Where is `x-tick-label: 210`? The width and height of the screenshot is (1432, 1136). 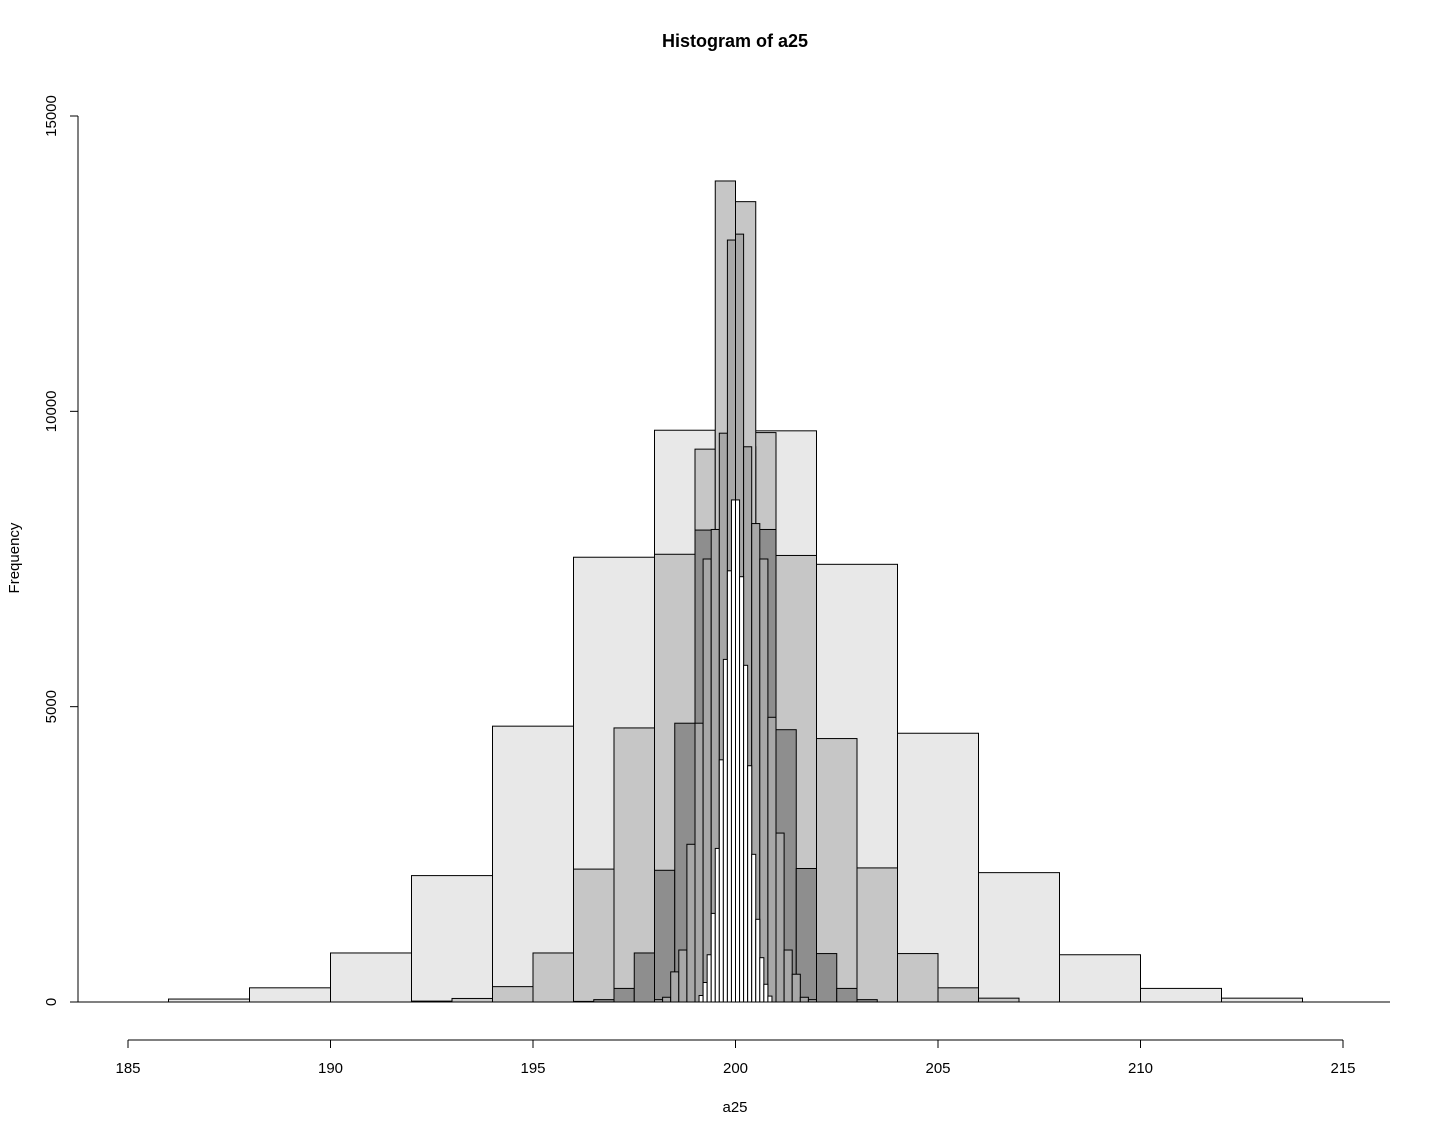 x-tick-label: 210 is located at coordinates (1140, 1068).